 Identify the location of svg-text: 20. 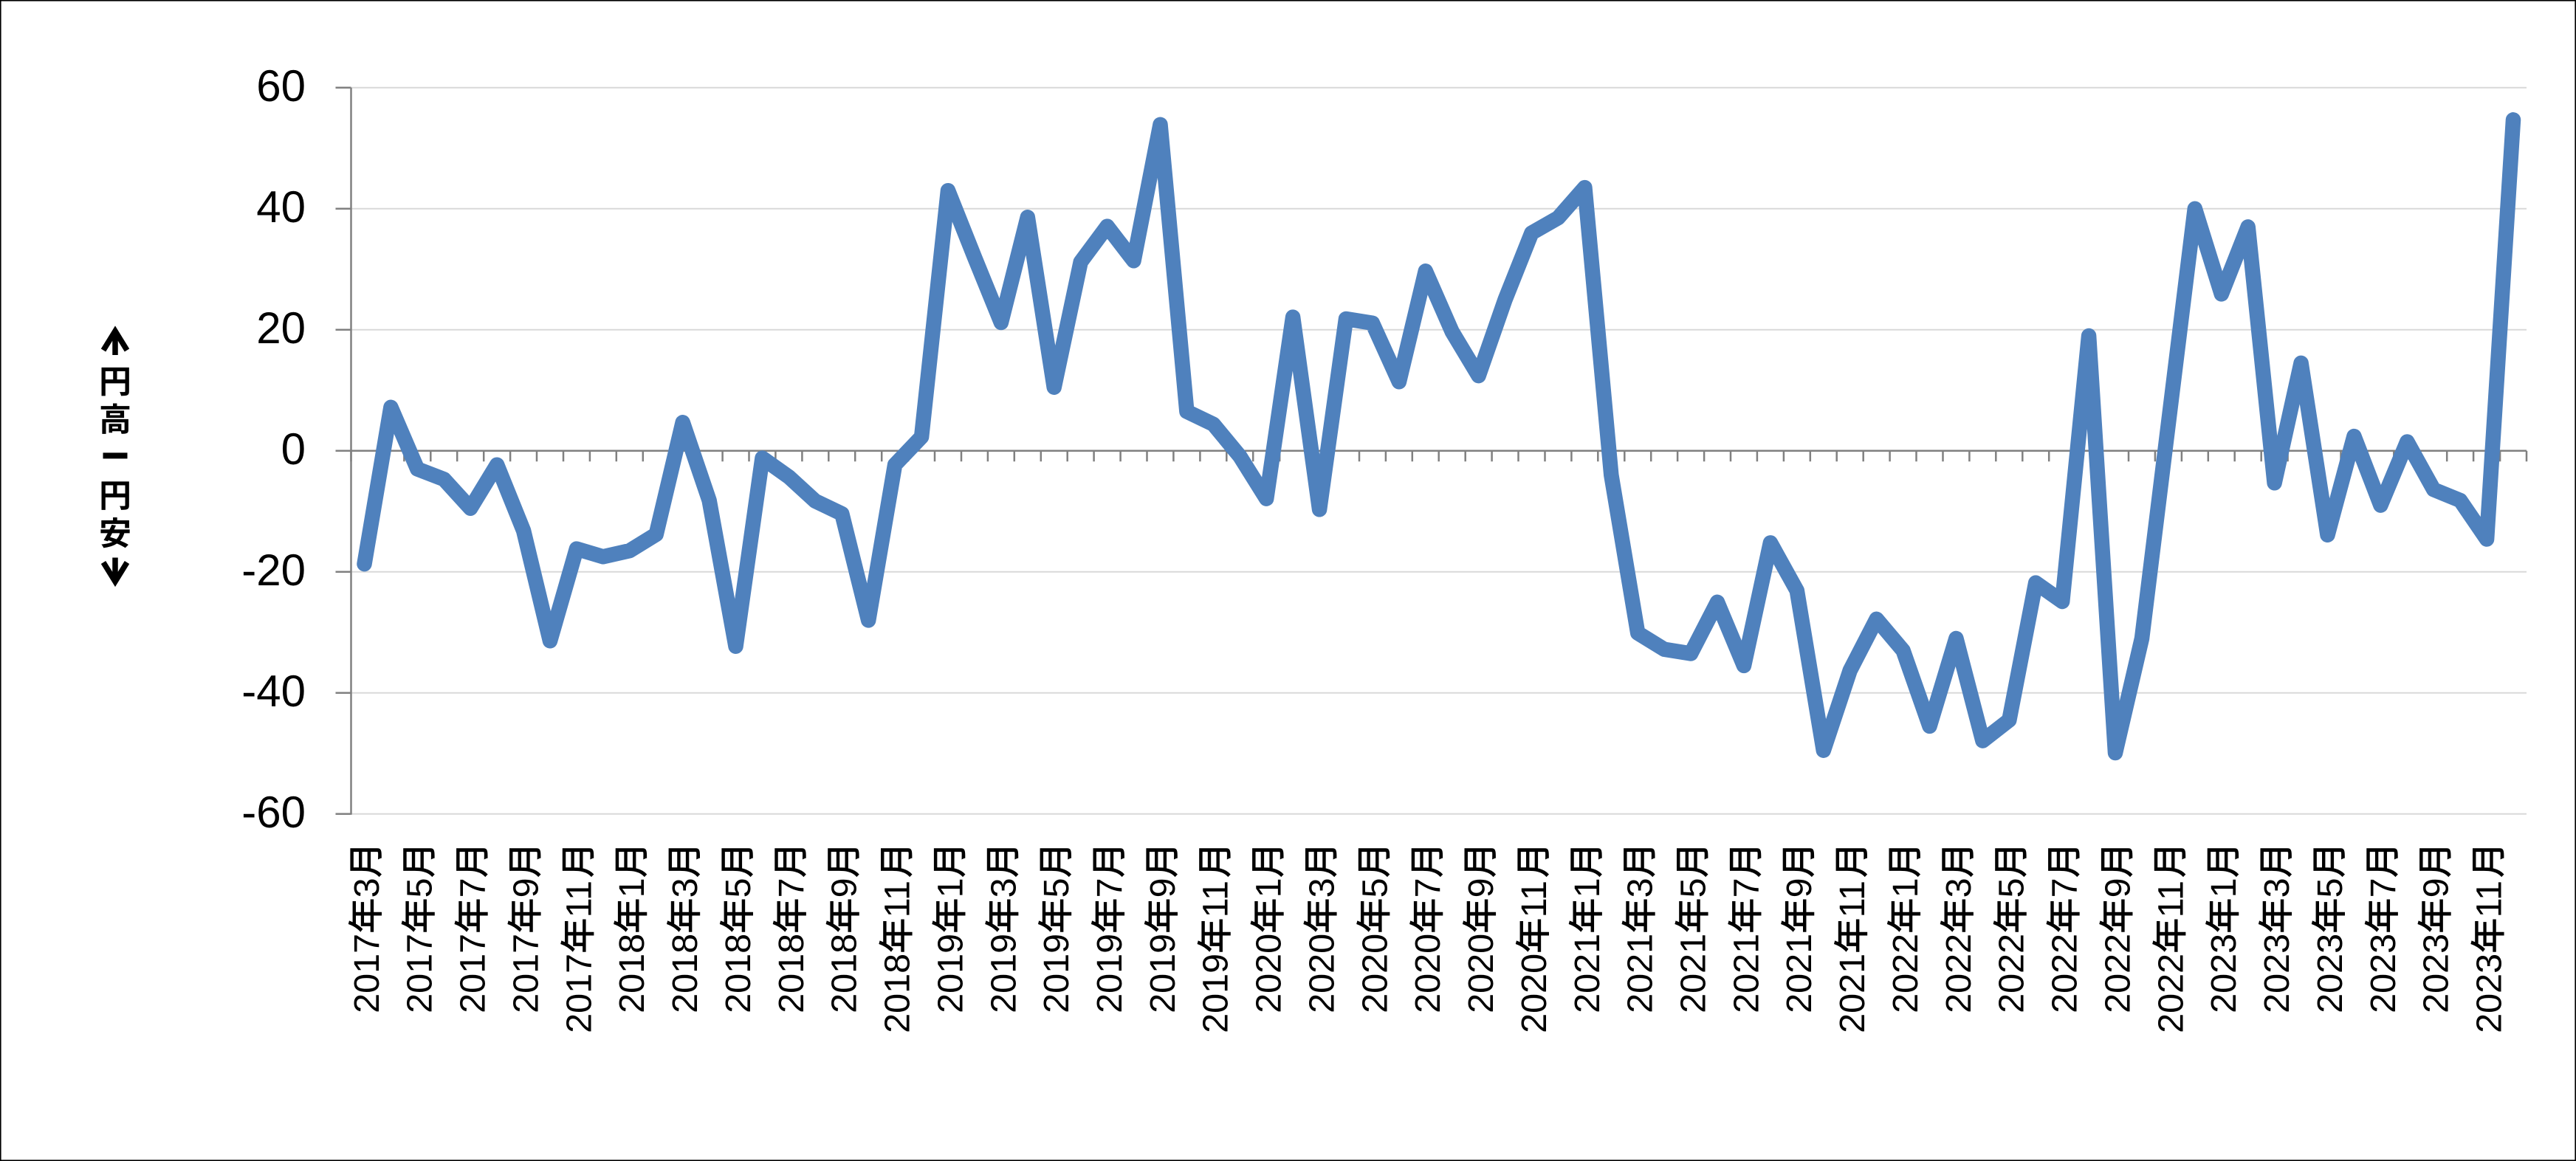
(281, 328).